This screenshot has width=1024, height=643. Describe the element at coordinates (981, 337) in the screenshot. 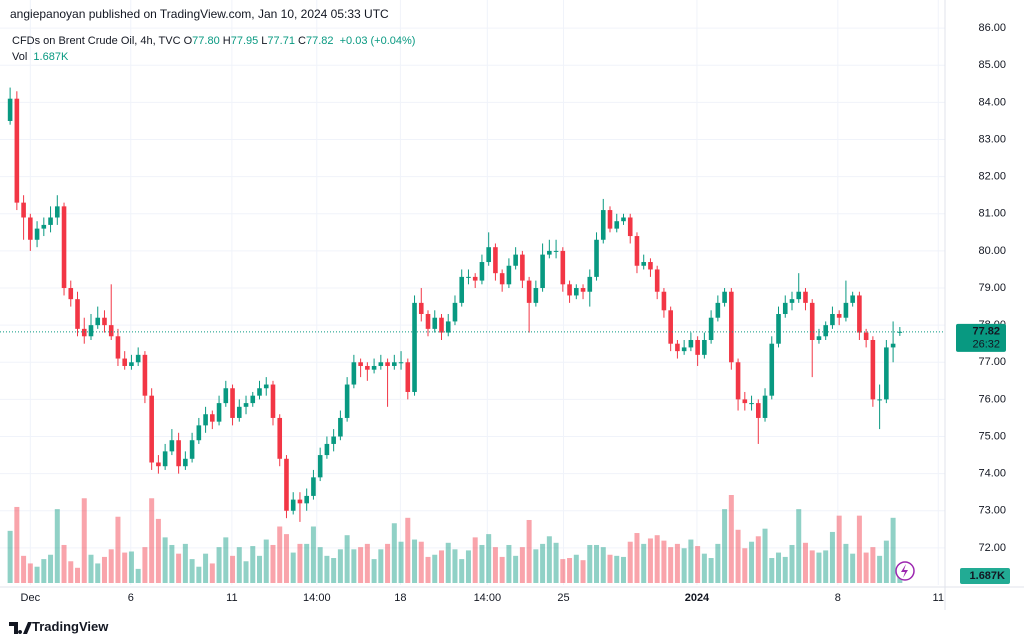

I see `price-label-box` at that location.